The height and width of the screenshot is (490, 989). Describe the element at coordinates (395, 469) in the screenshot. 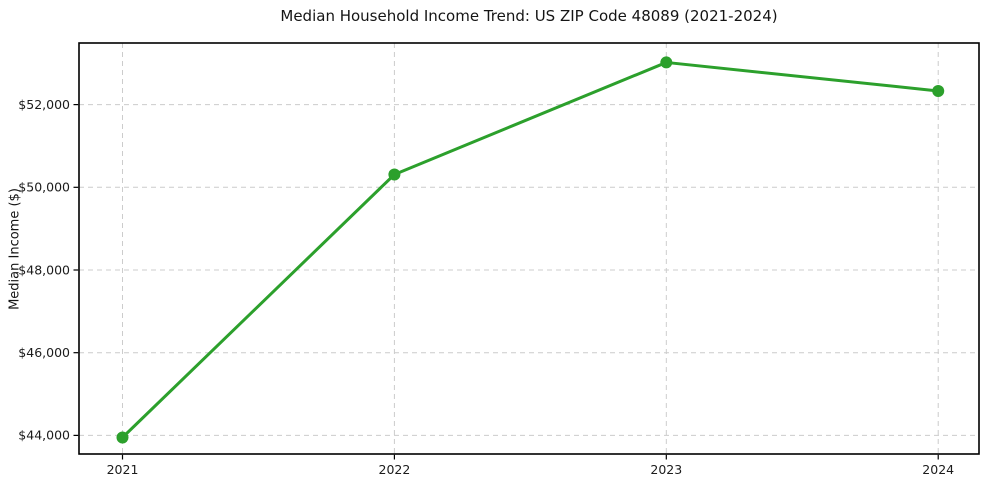

I see `x-tick-label: 2022` at that location.